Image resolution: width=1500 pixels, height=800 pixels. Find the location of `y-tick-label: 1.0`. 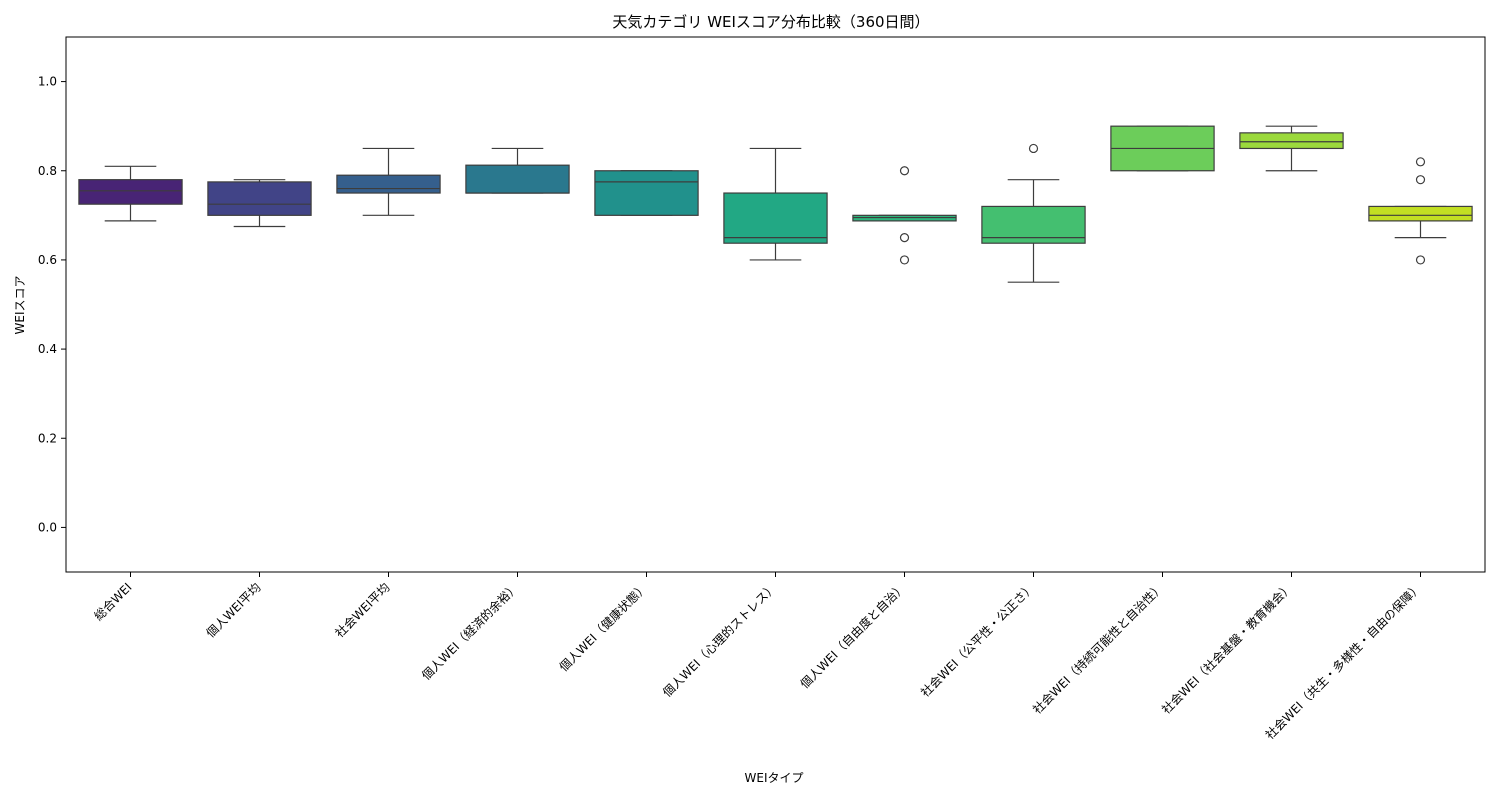

y-tick-label: 1.0 is located at coordinates (47, 82).